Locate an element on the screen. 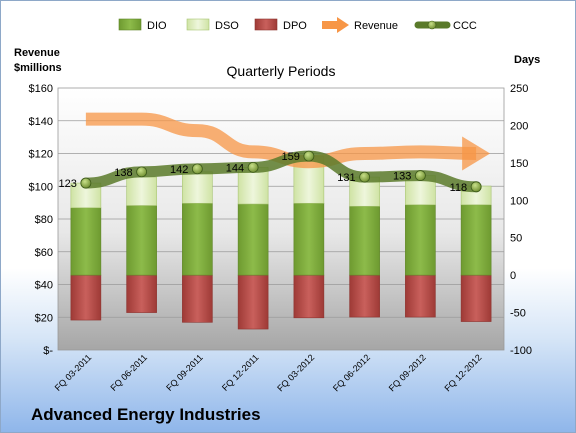 The image size is (576, 433). ccc-data-label: 131 is located at coordinates (346, 178).